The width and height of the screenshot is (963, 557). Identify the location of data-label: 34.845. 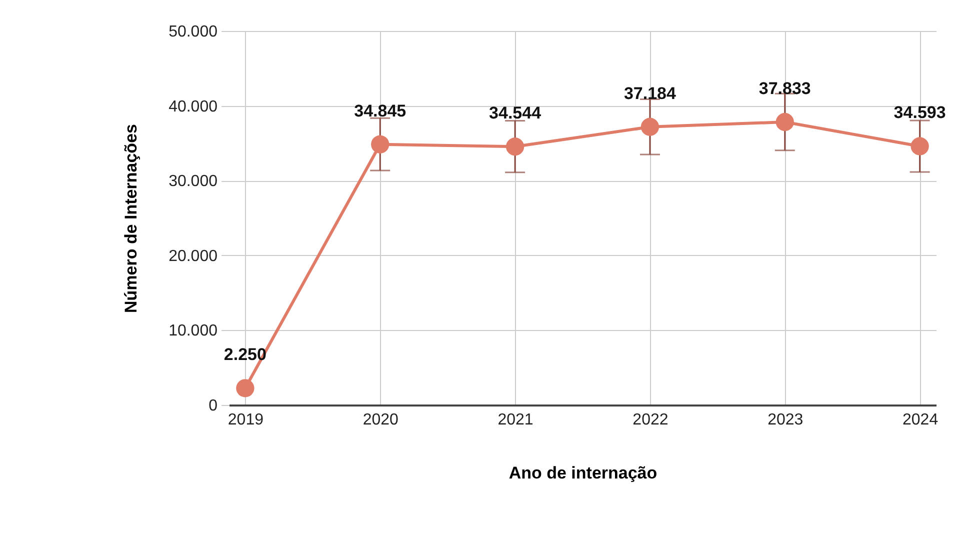
(380, 110).